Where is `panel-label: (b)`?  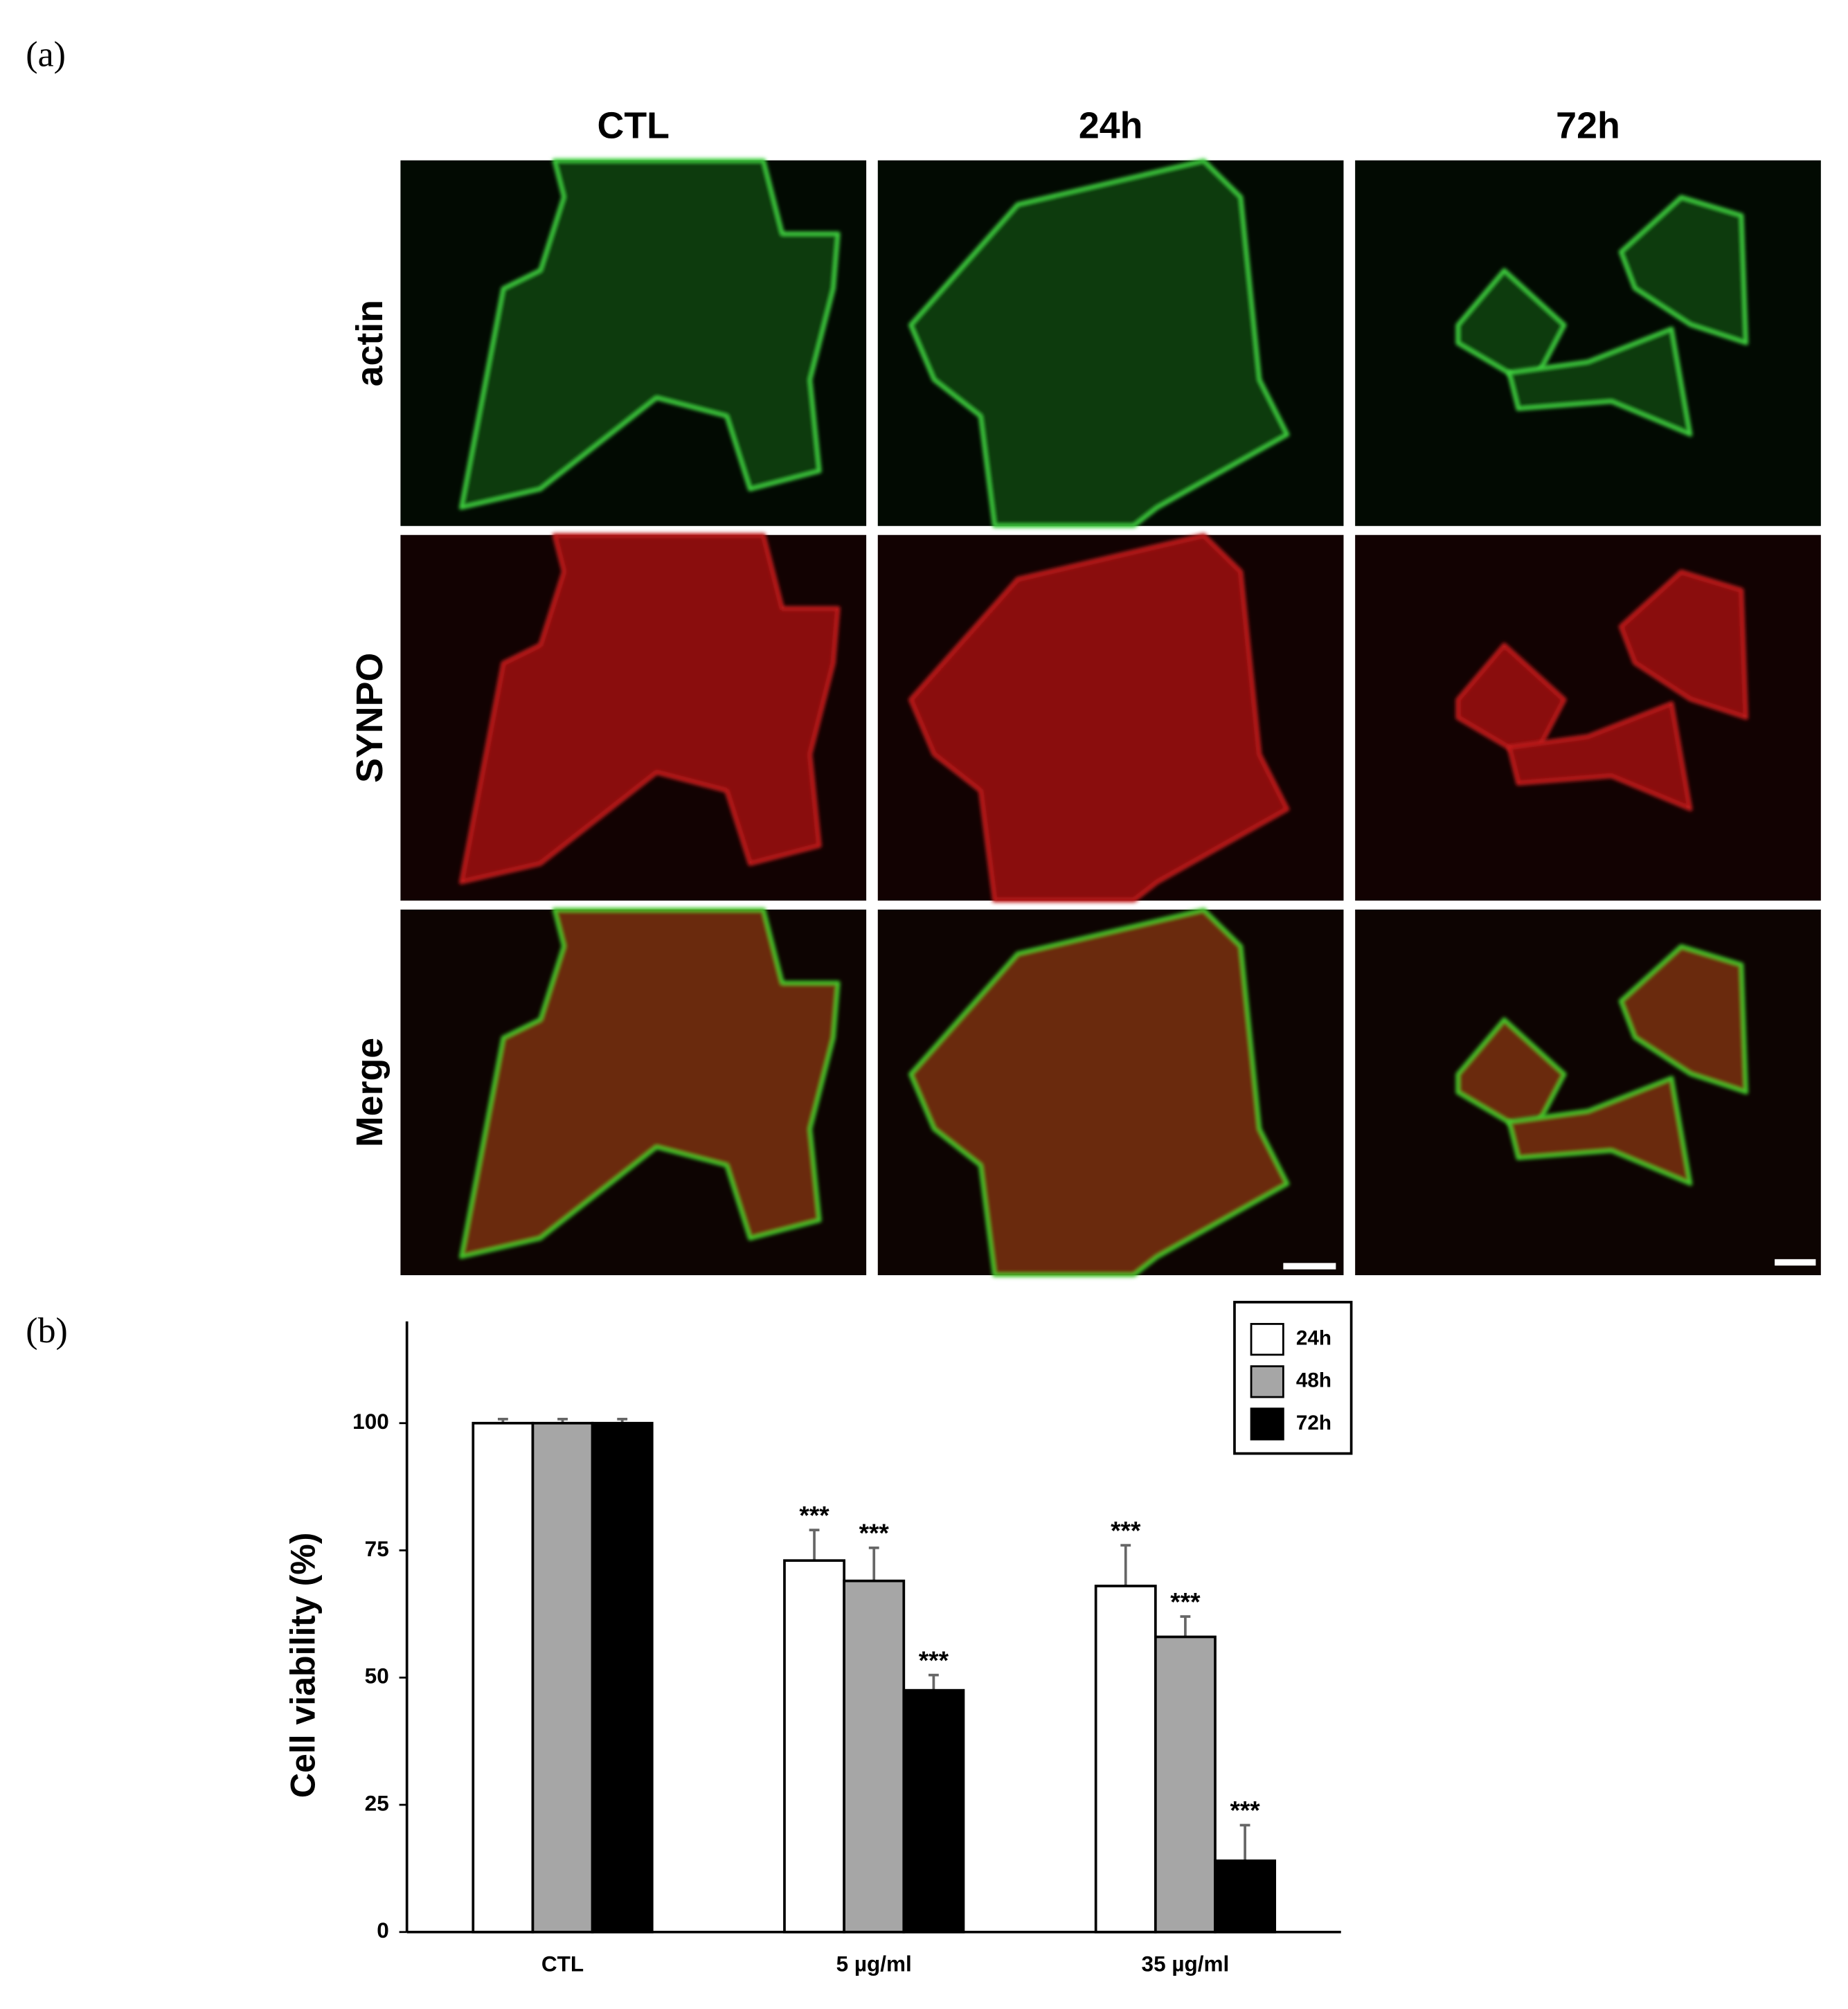
panel-label: (b) is located at coordinates (47, 1331).